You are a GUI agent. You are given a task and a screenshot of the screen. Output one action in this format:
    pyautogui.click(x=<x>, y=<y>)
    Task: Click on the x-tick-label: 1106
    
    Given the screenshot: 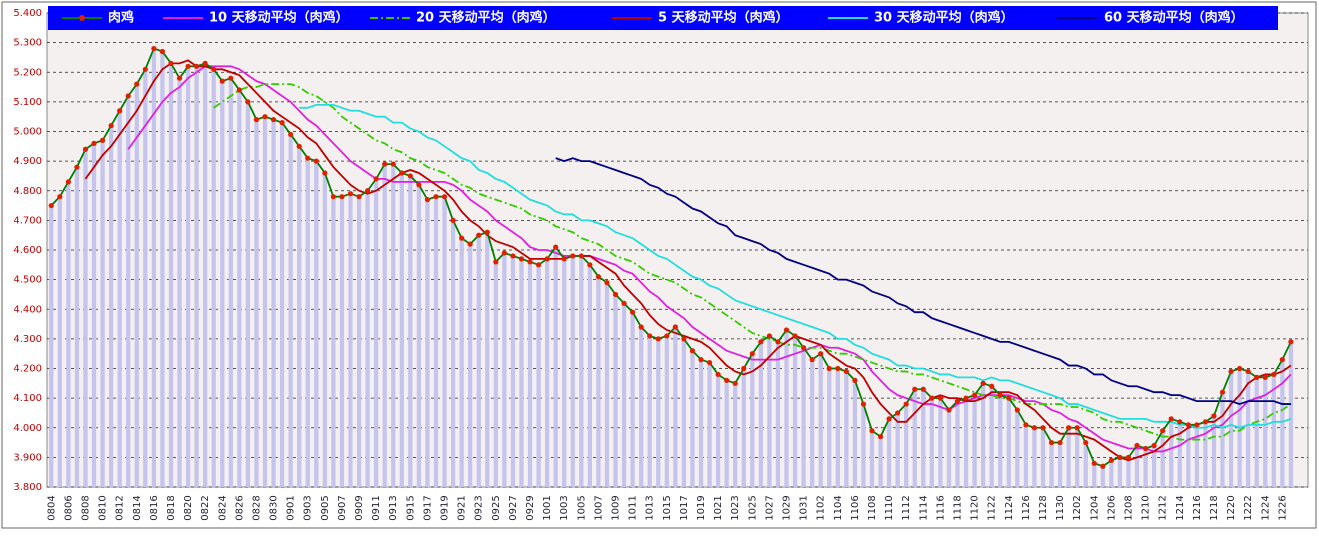 What is the action you would take?
    pyautogui.click(x=855, y=507)
    